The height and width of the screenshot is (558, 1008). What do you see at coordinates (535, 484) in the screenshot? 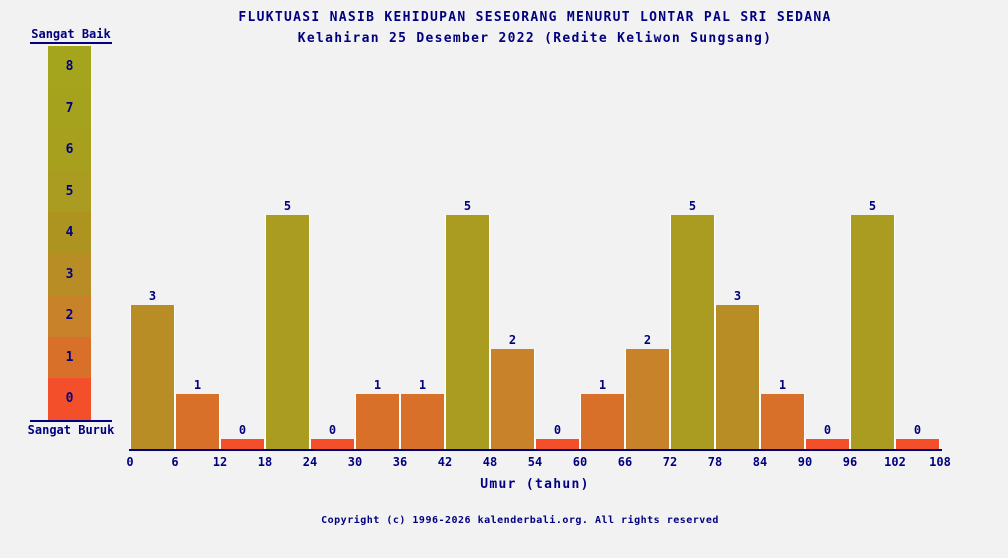
I see `x-axis-title: Umur (tahun)` at bounding box center [535, 484].